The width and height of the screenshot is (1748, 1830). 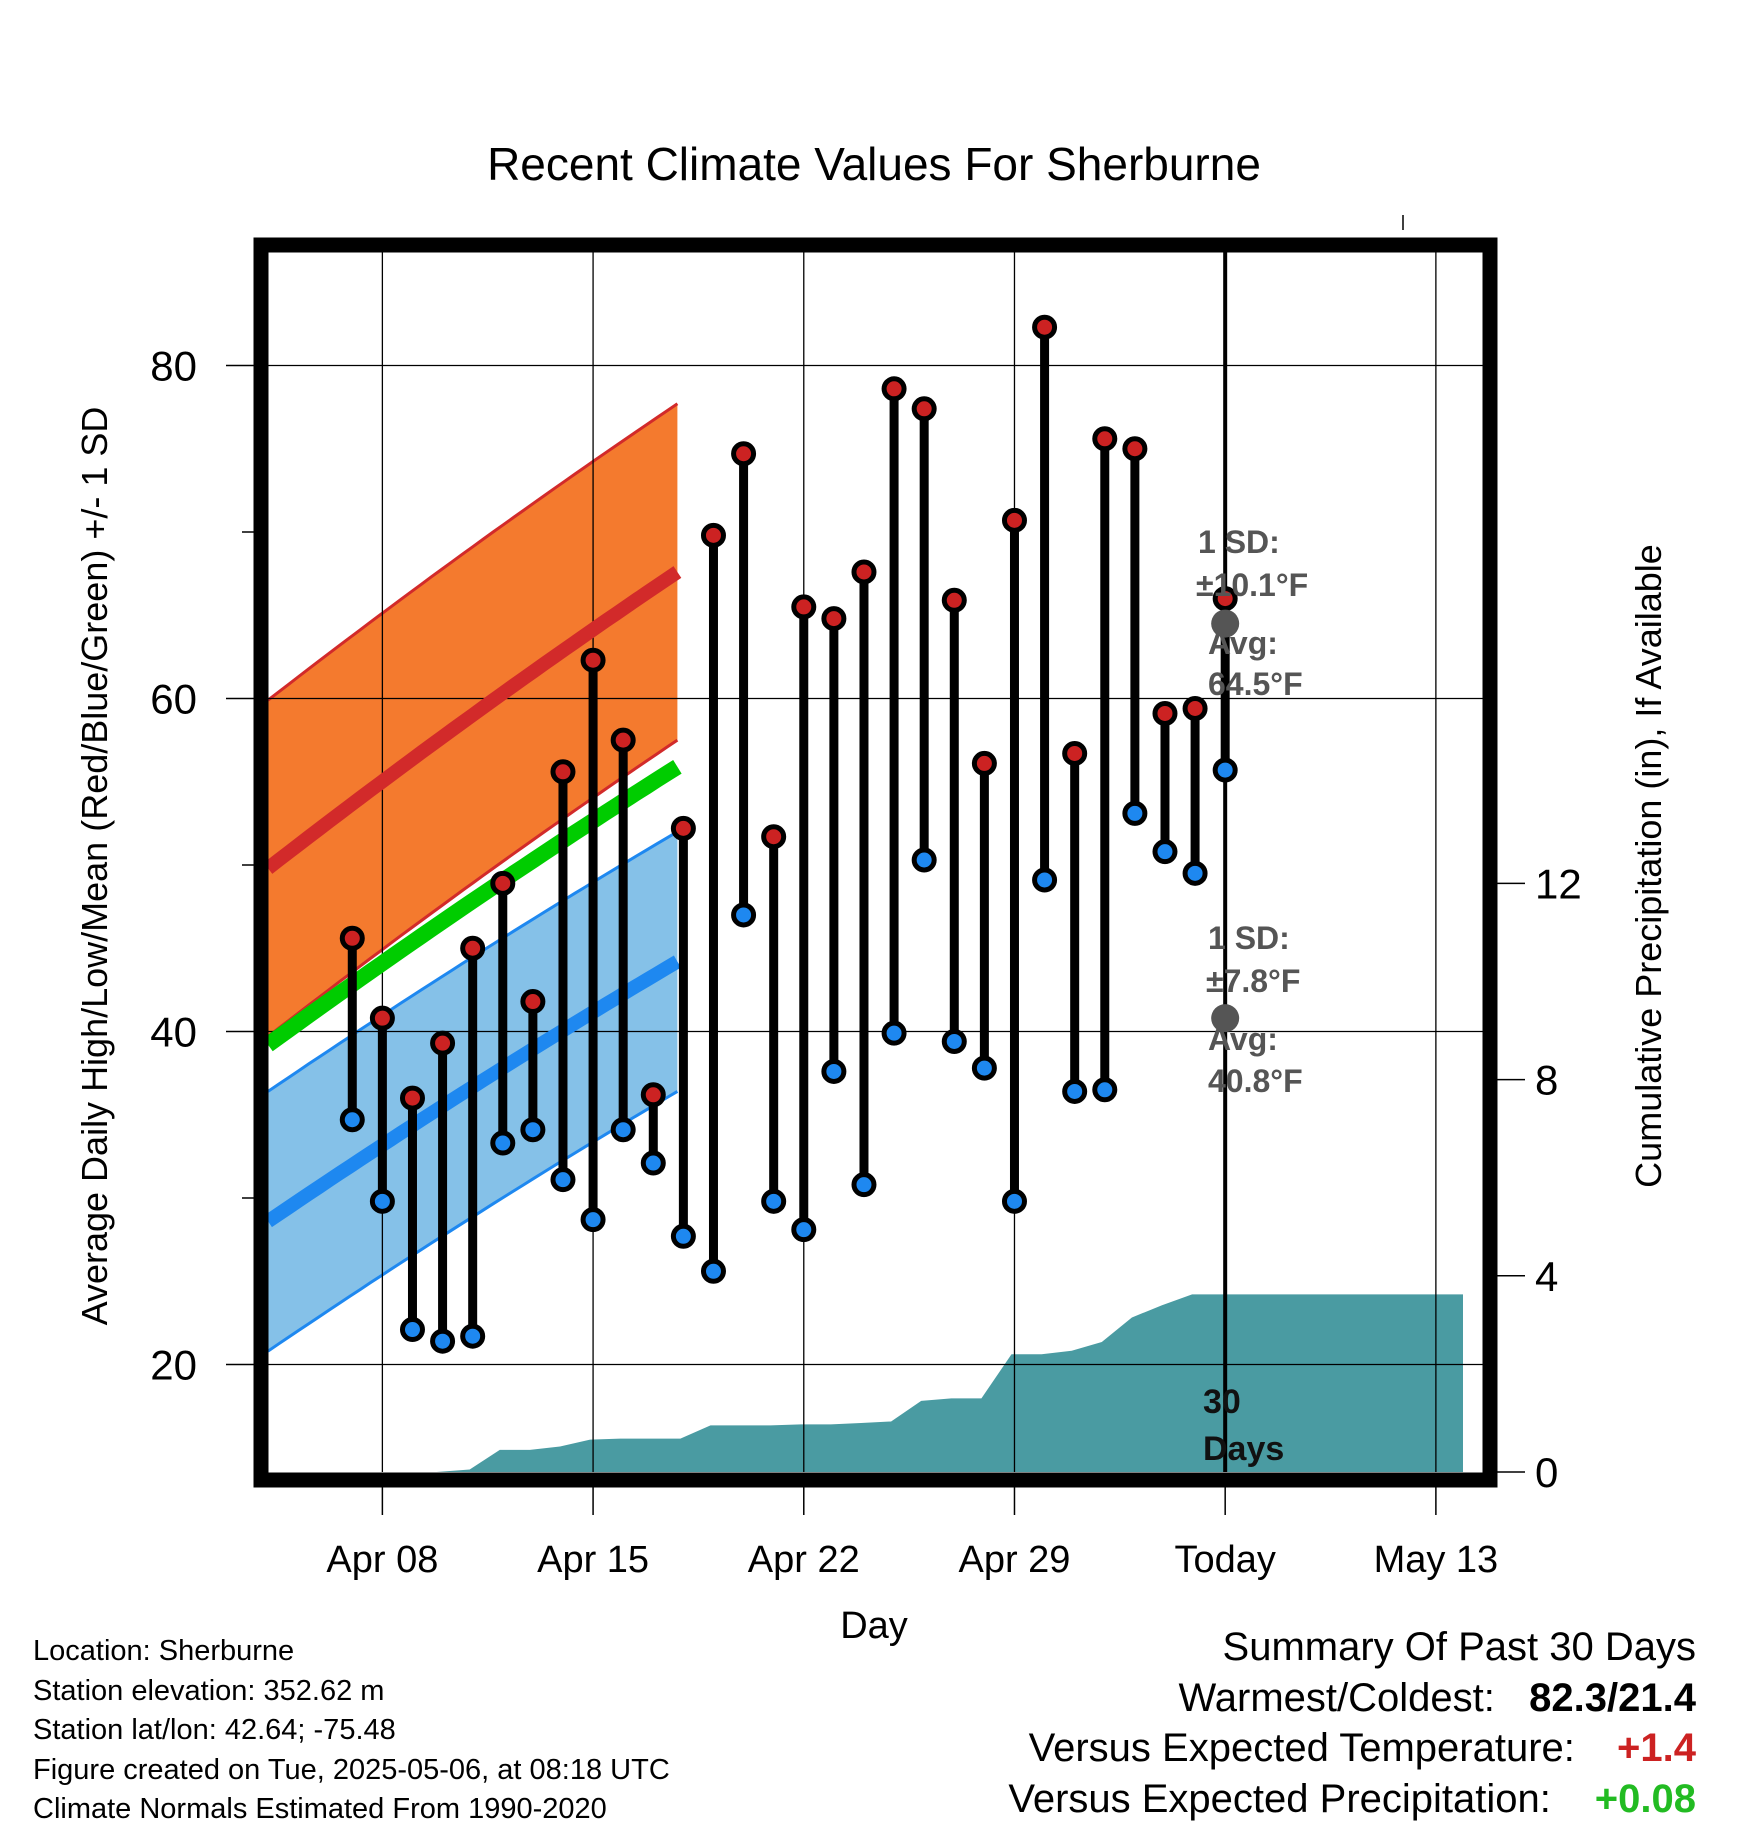 I want to click on y2-tick-label: 0, so click(x=1546, y=1472).